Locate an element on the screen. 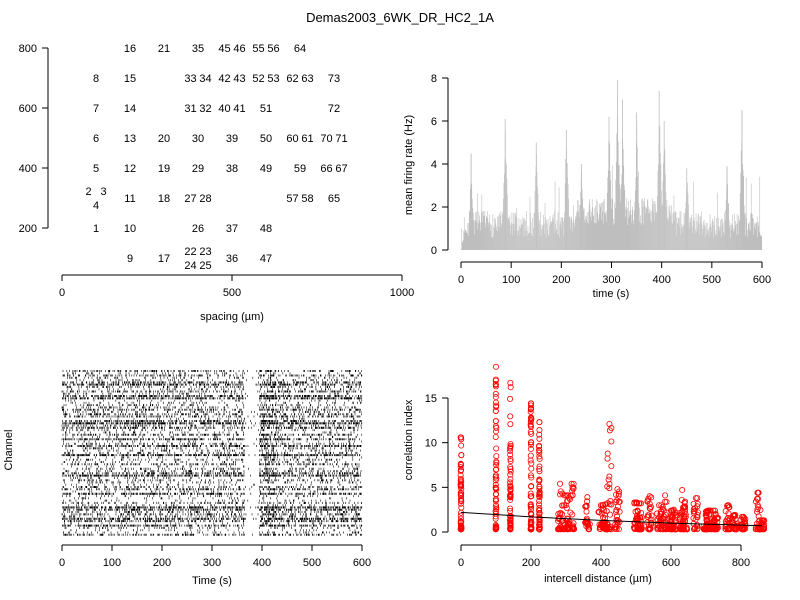  electrode-label: 19 is located at coordinates (164, 169).